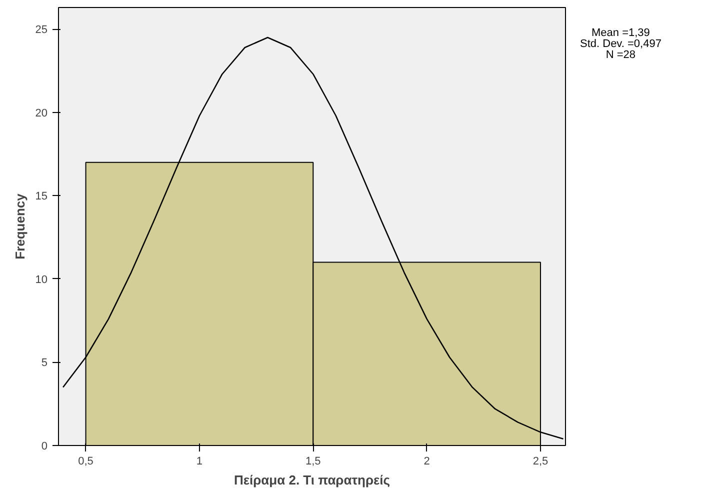  I want to click on x-tick-label: 2,5, so click(540, 462).